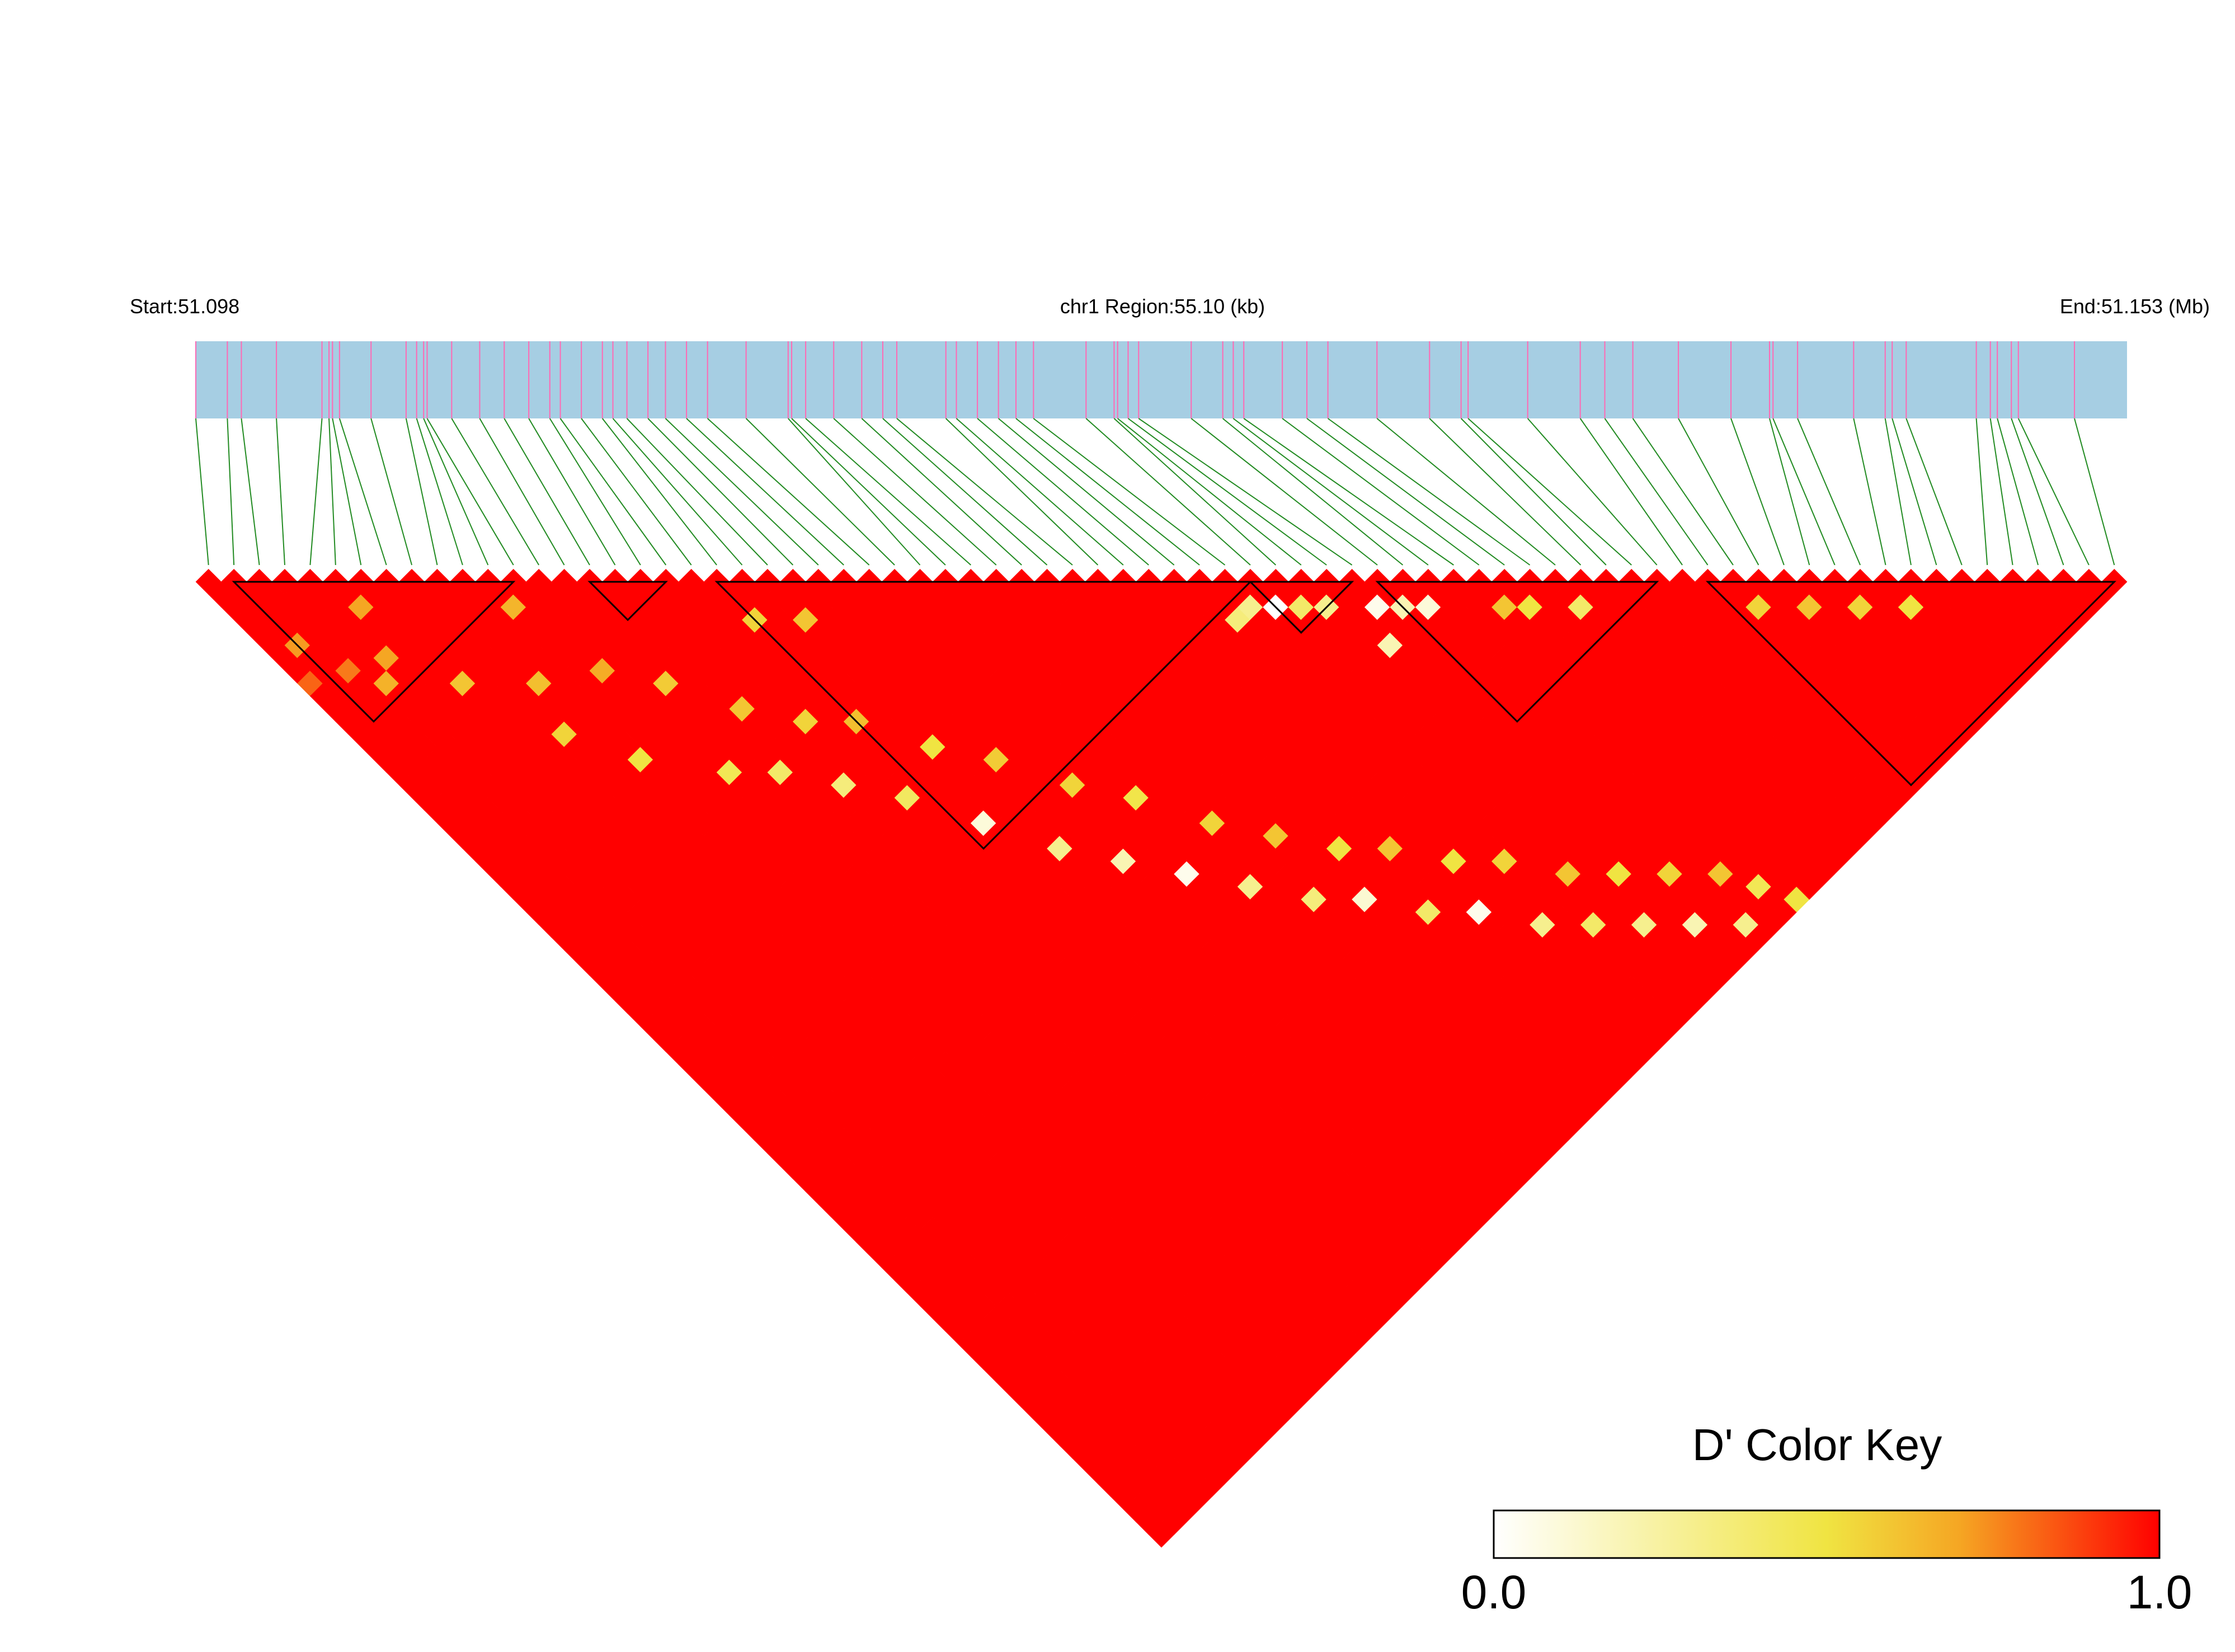 The image size is (2235, 1652). I want to click on region-label: chr1 Region:55.10 (kb), so click(1162, 306).